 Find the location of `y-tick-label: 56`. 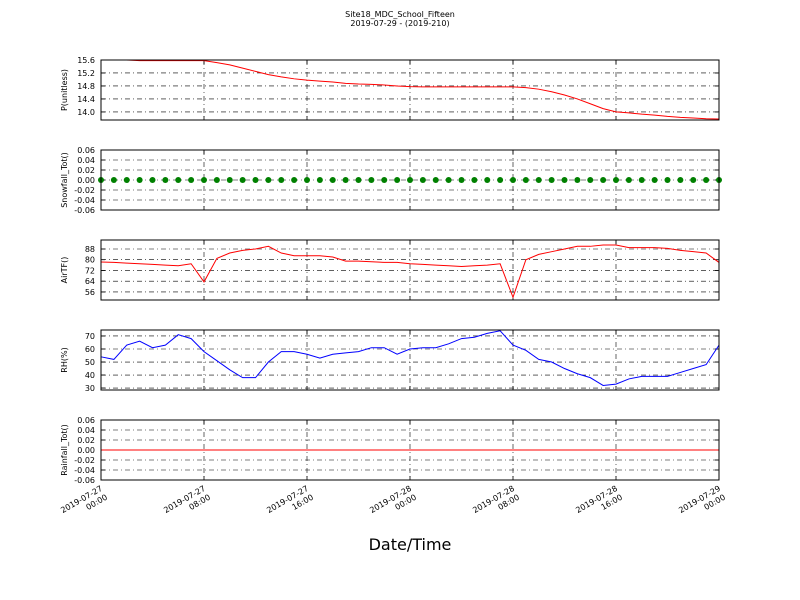

y-tick-label: 56 is located at coordinates (90, 292).